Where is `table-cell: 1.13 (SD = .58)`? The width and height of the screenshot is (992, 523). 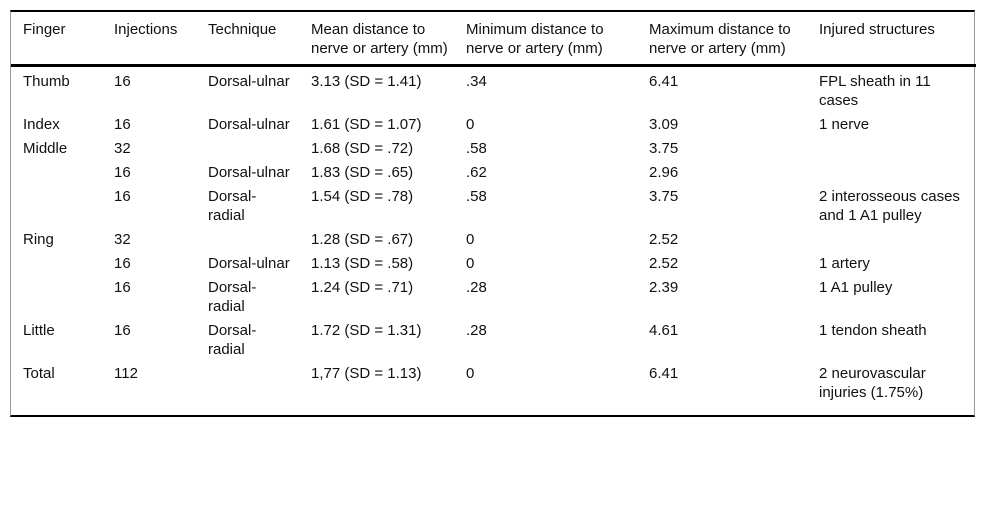 table-cell: 1.13 (SD = .58) is located at coordinates (362, 263).